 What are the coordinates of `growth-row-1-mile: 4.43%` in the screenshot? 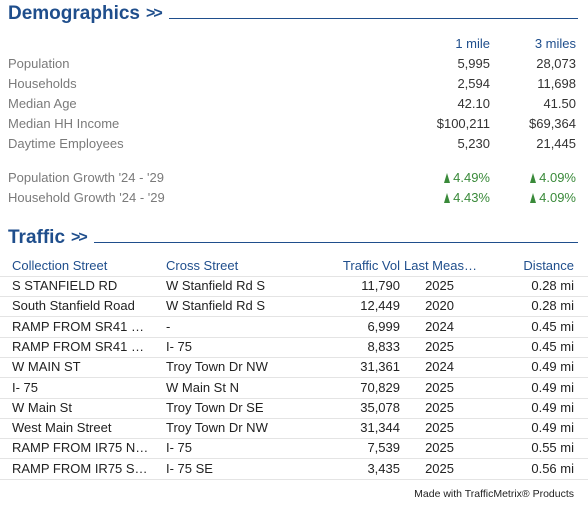 It's located at (467, 198).